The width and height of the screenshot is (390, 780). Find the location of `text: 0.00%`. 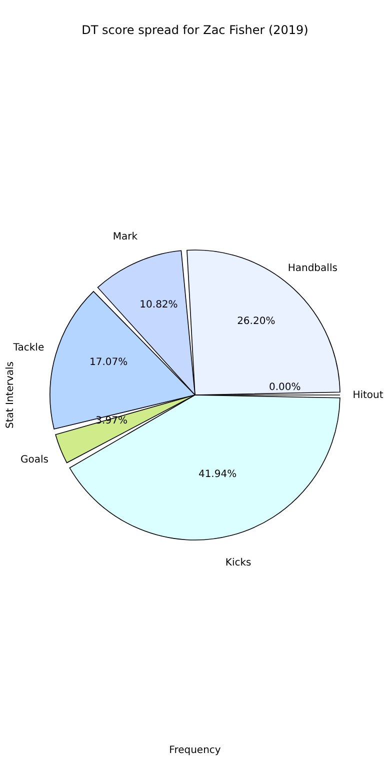

text: 0.00% is located at coordinates (285, 387).